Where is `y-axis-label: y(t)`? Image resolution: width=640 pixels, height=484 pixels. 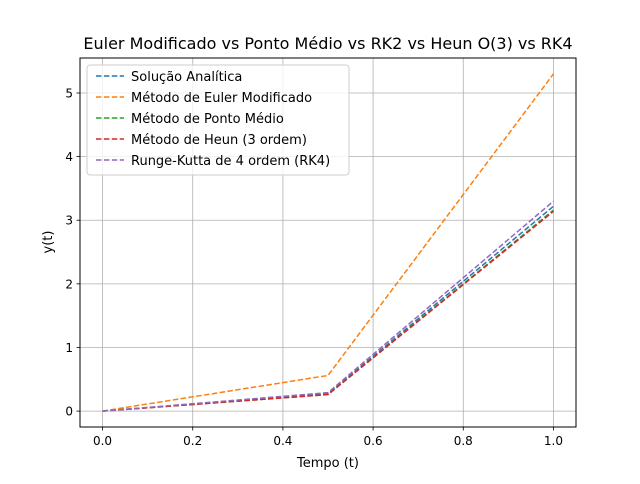 y-axis-label: y(t) is located at coordinates (48, 242).